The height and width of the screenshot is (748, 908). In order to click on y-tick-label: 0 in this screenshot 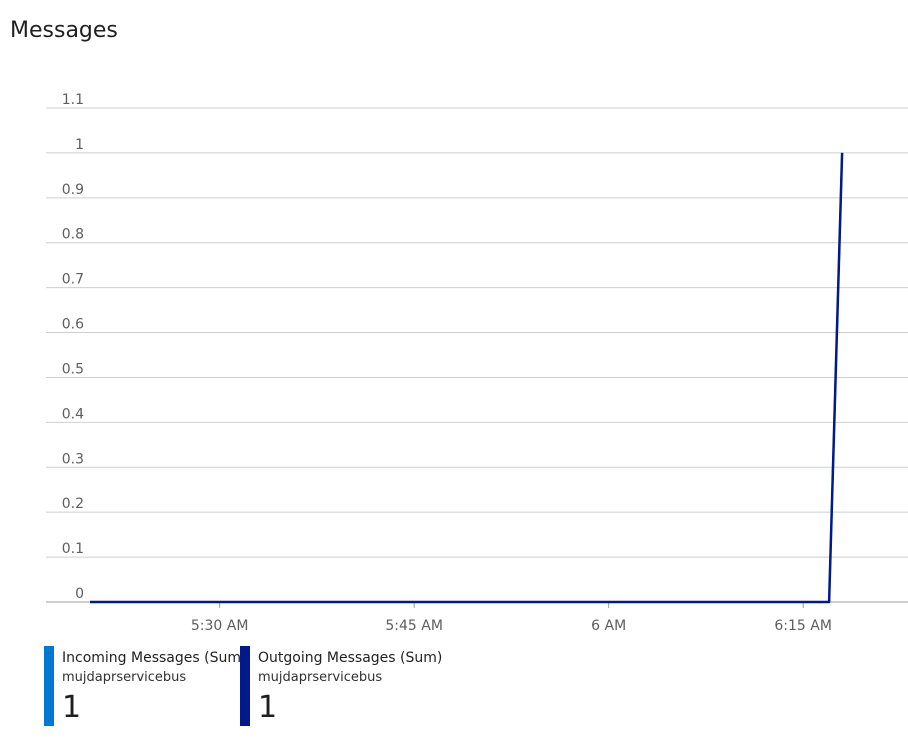, I will do `click(79, 594)`.